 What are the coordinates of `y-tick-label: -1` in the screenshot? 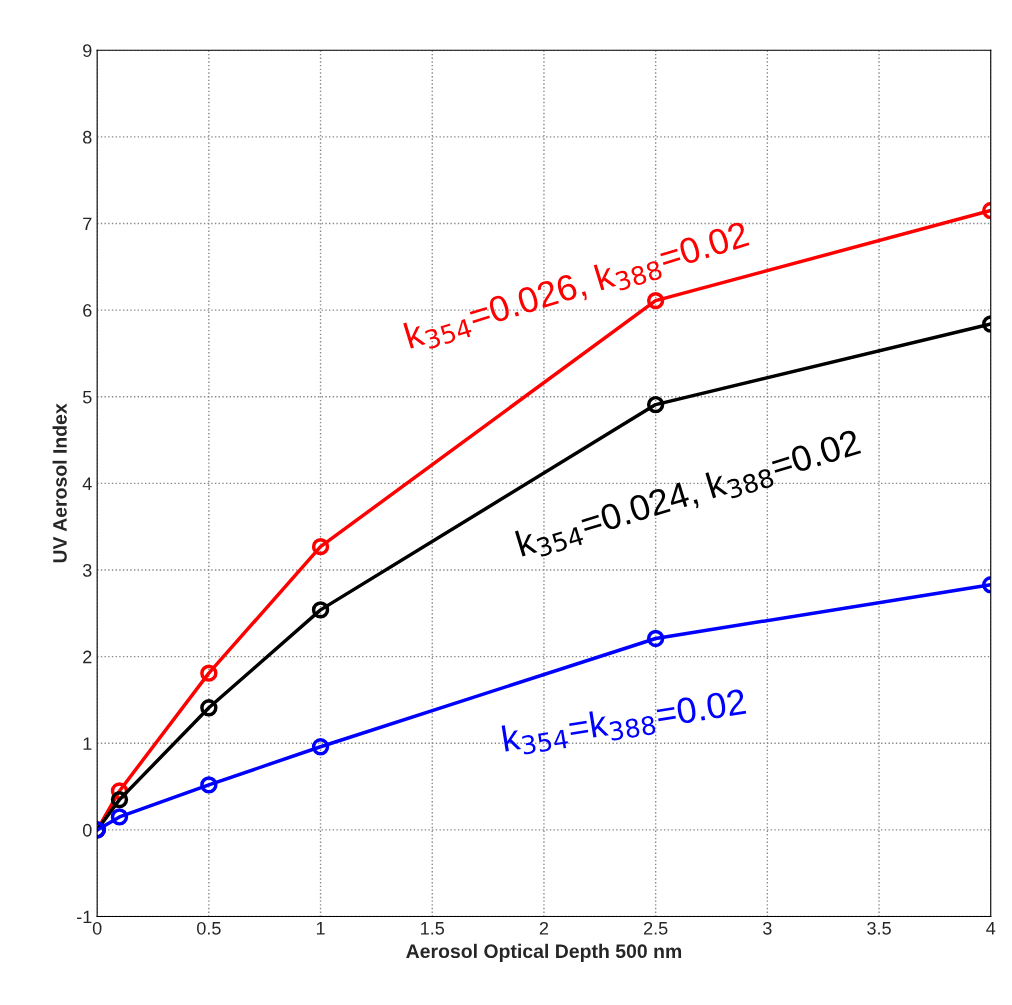 It's located at (84, 917).